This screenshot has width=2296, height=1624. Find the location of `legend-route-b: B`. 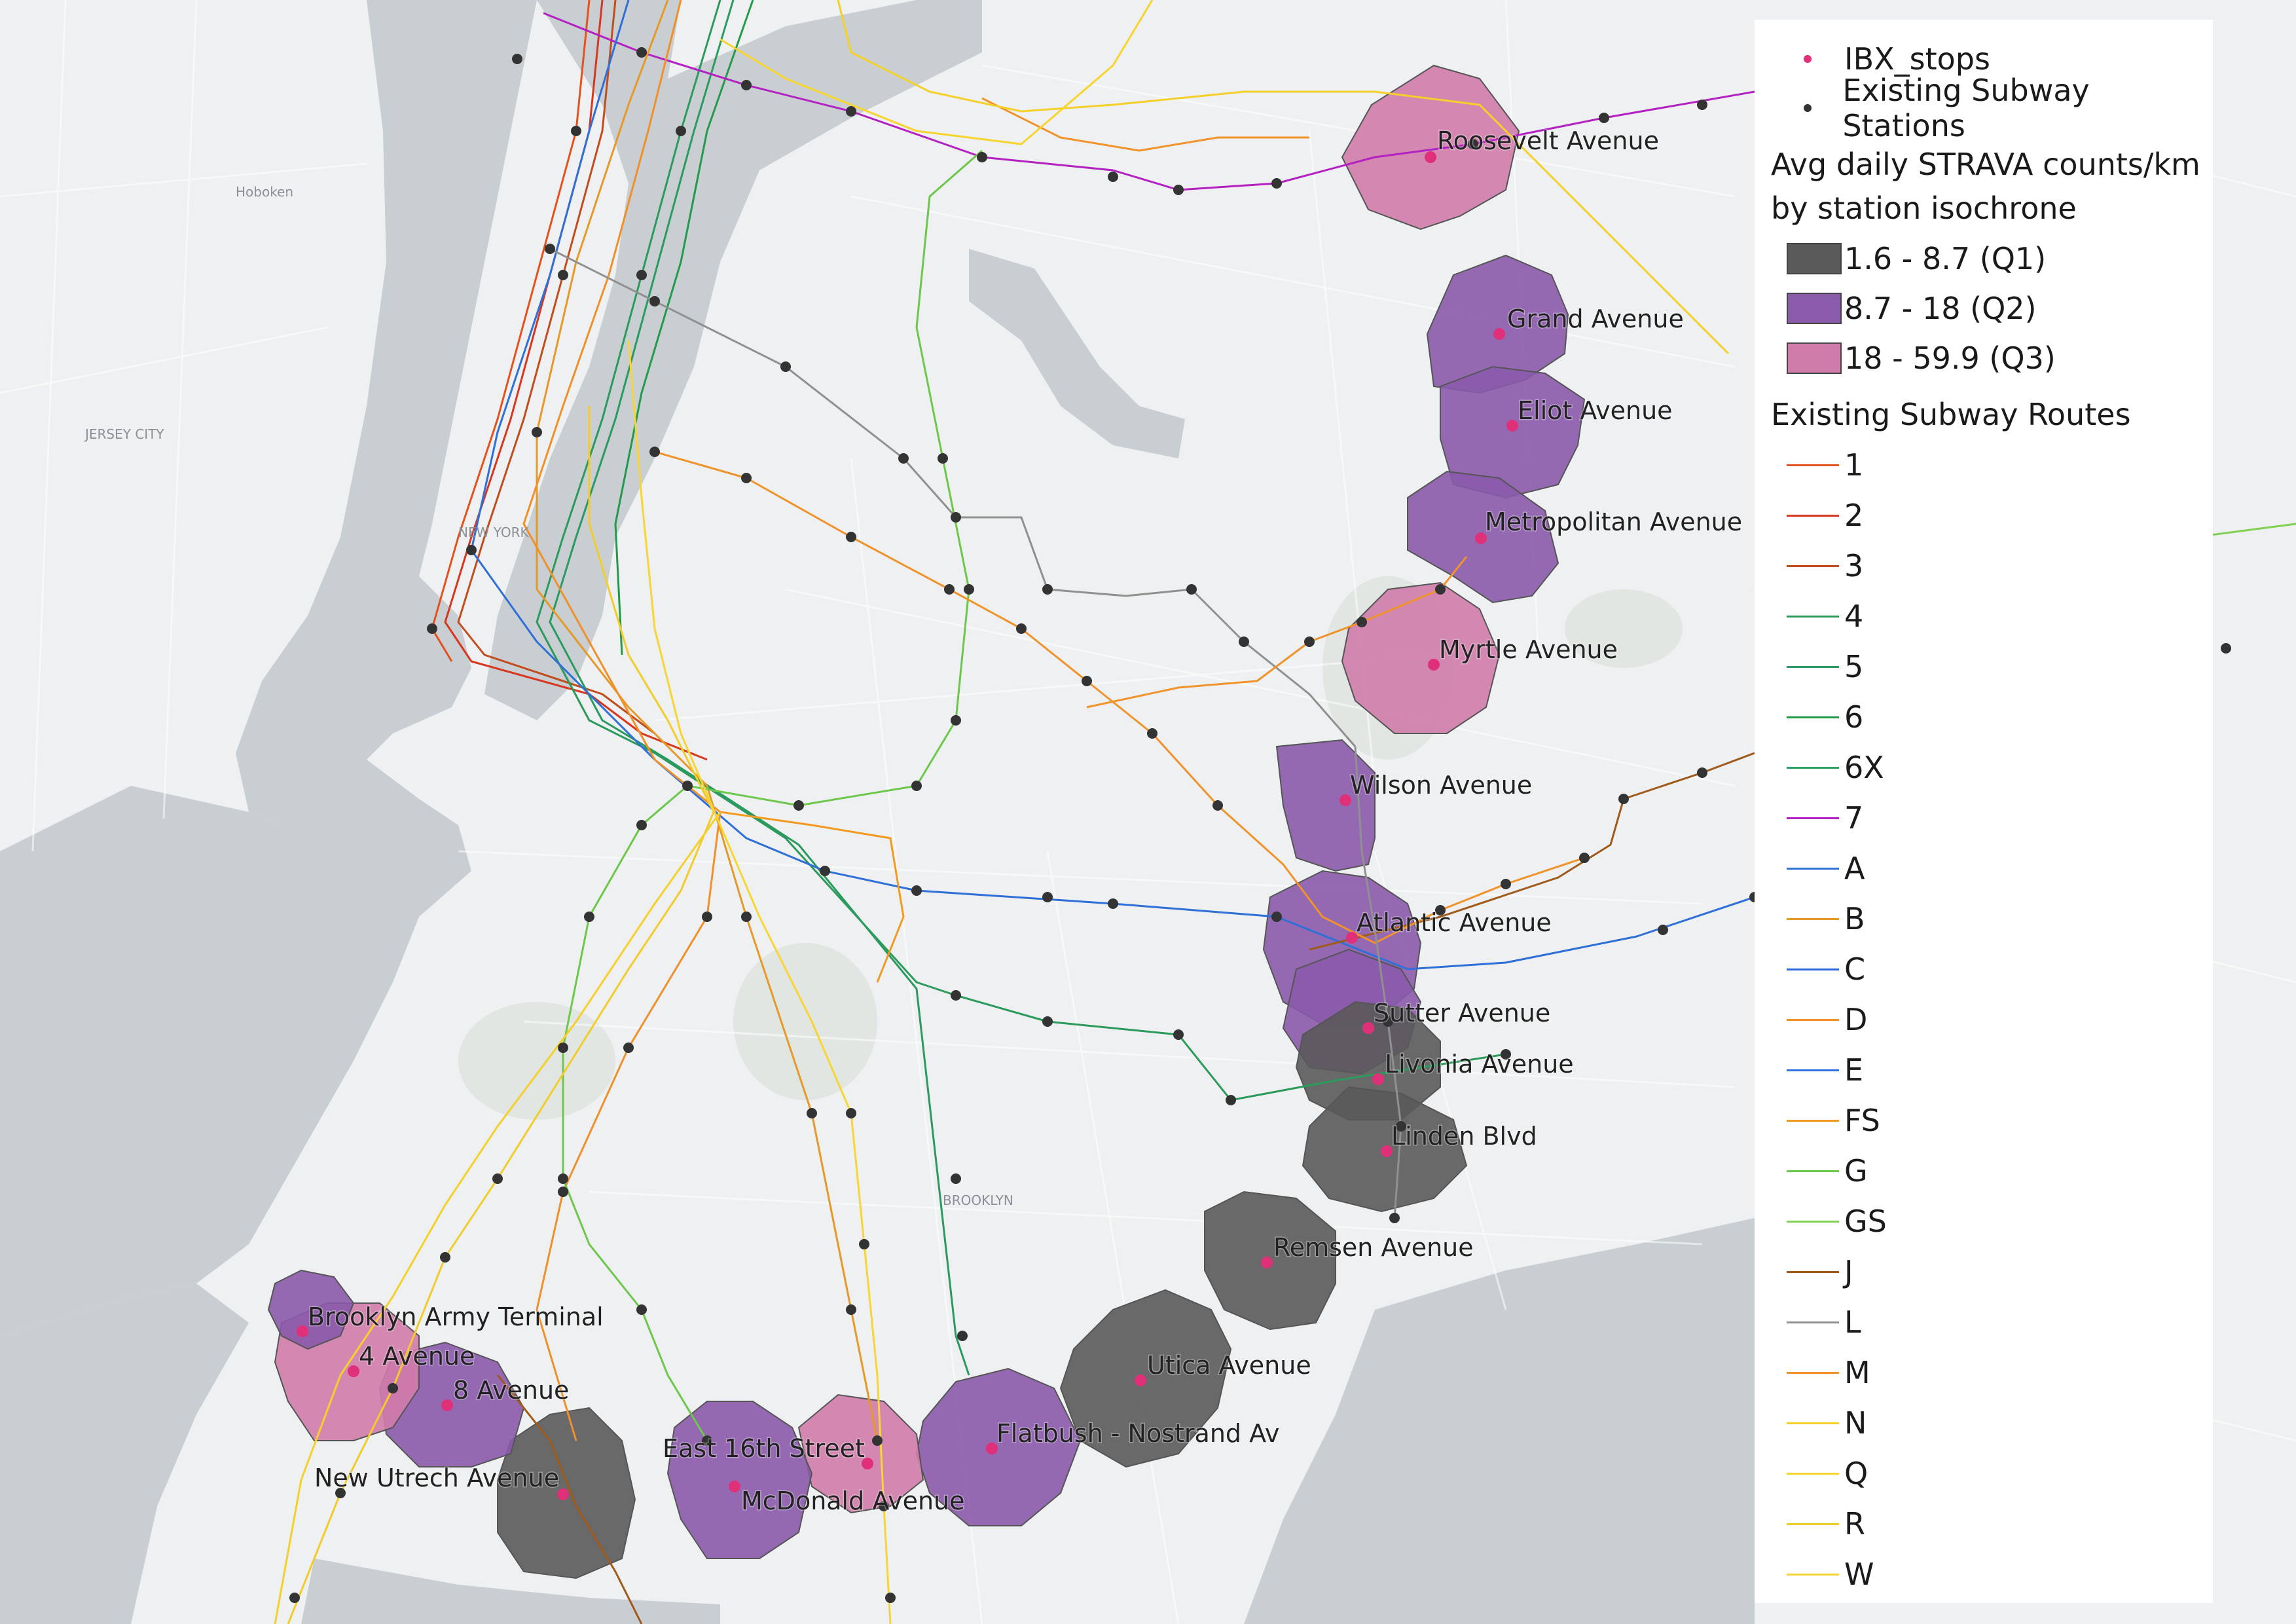

legend-route-b: B is located at coordinates (1818, 919).